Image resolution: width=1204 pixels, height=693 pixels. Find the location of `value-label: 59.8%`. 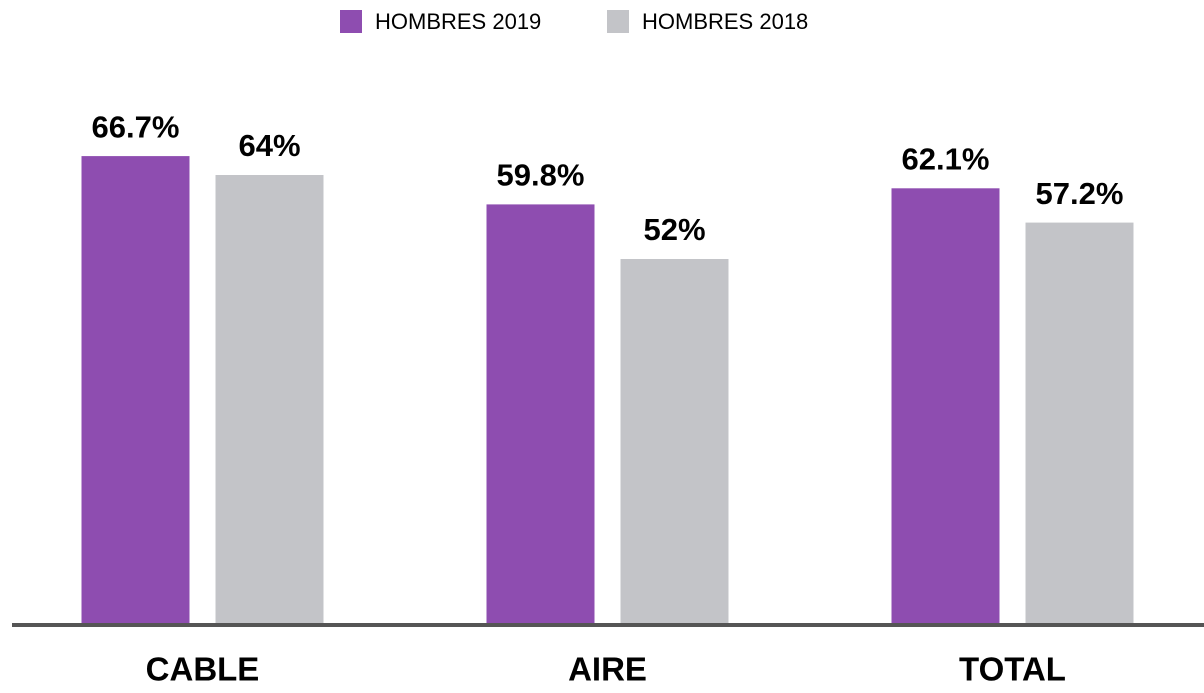

value-label: 59.8% is located at coordinates (541, 175).